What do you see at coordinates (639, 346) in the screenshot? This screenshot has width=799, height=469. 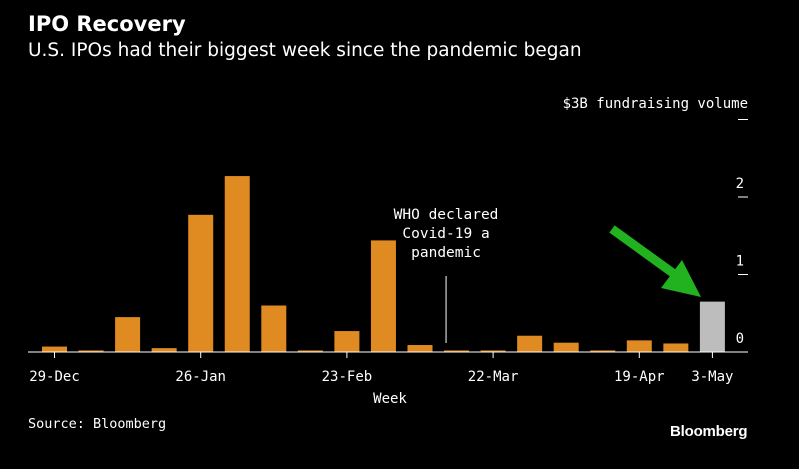 I see `bar-19-Apr` at bounding box center [639, 346].